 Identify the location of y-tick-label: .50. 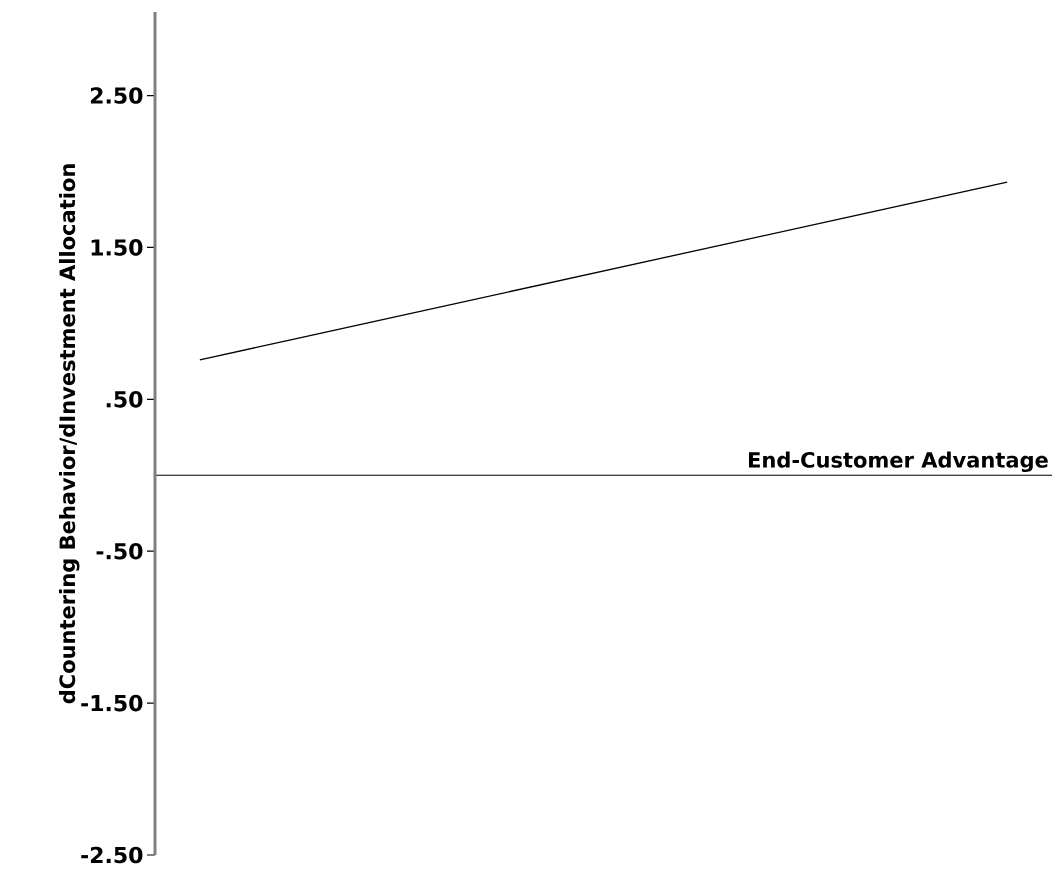
(124, 399).